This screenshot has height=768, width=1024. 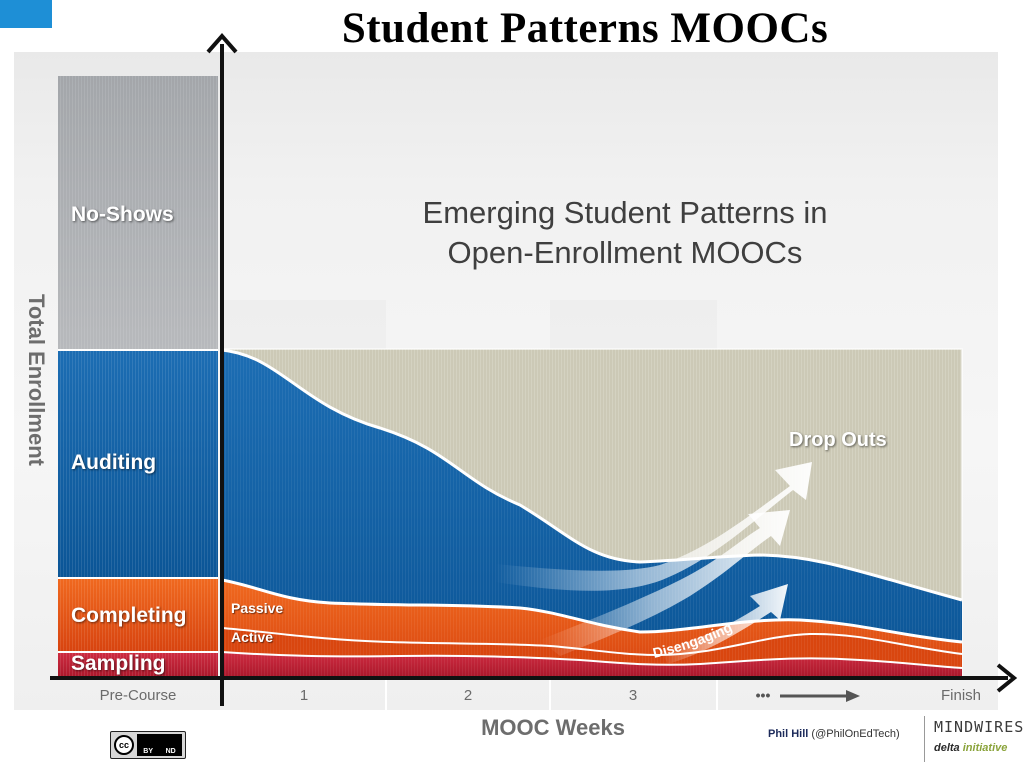 What do you see at coordinates (468, 695) in the screenshot?
I see `tick-week-2: 2` at bounding box center [468, 695].